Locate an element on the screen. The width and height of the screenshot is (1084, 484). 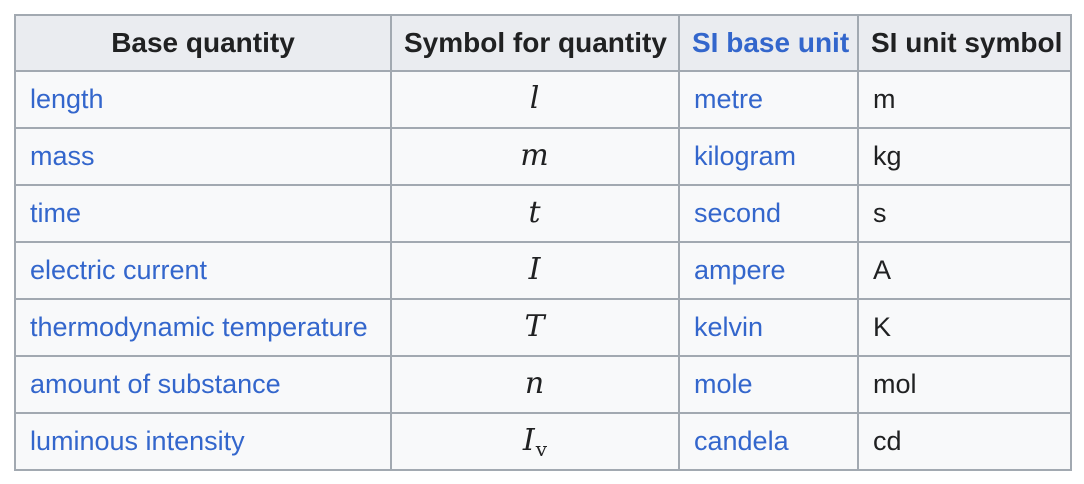
quantity-symbol: T is located at coordinates (534, 326).